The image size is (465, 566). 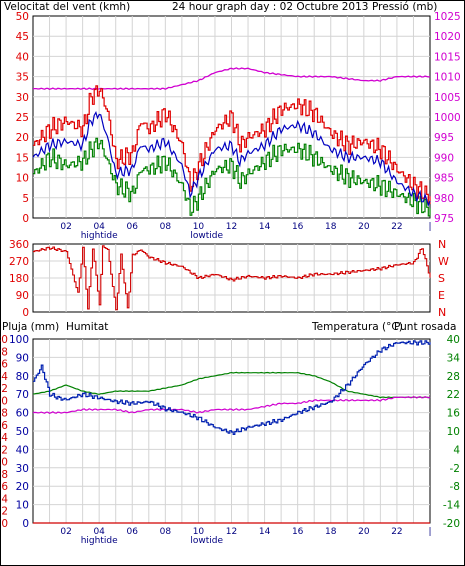 What do you see at coordinates (22, 17) in the screenshot?
I see `wind-axis-tick: 50` at bounding box center [22, 17].